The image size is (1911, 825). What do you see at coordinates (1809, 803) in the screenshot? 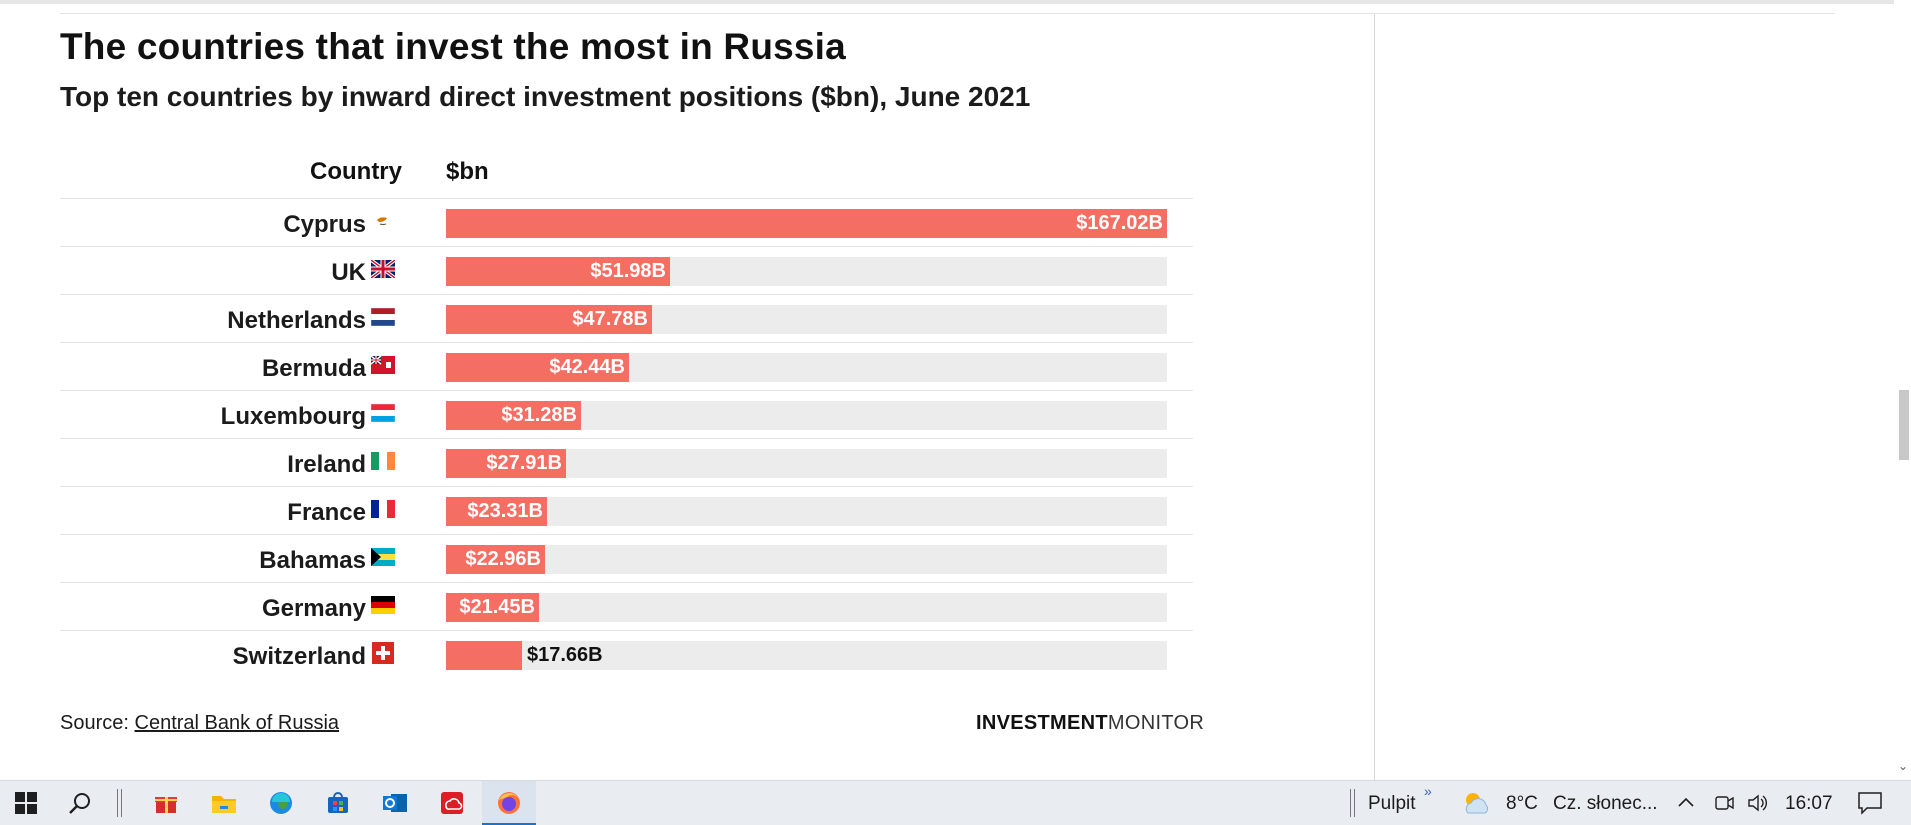
I see `clock-time: 16:07` at bounding box center [1809, 803].